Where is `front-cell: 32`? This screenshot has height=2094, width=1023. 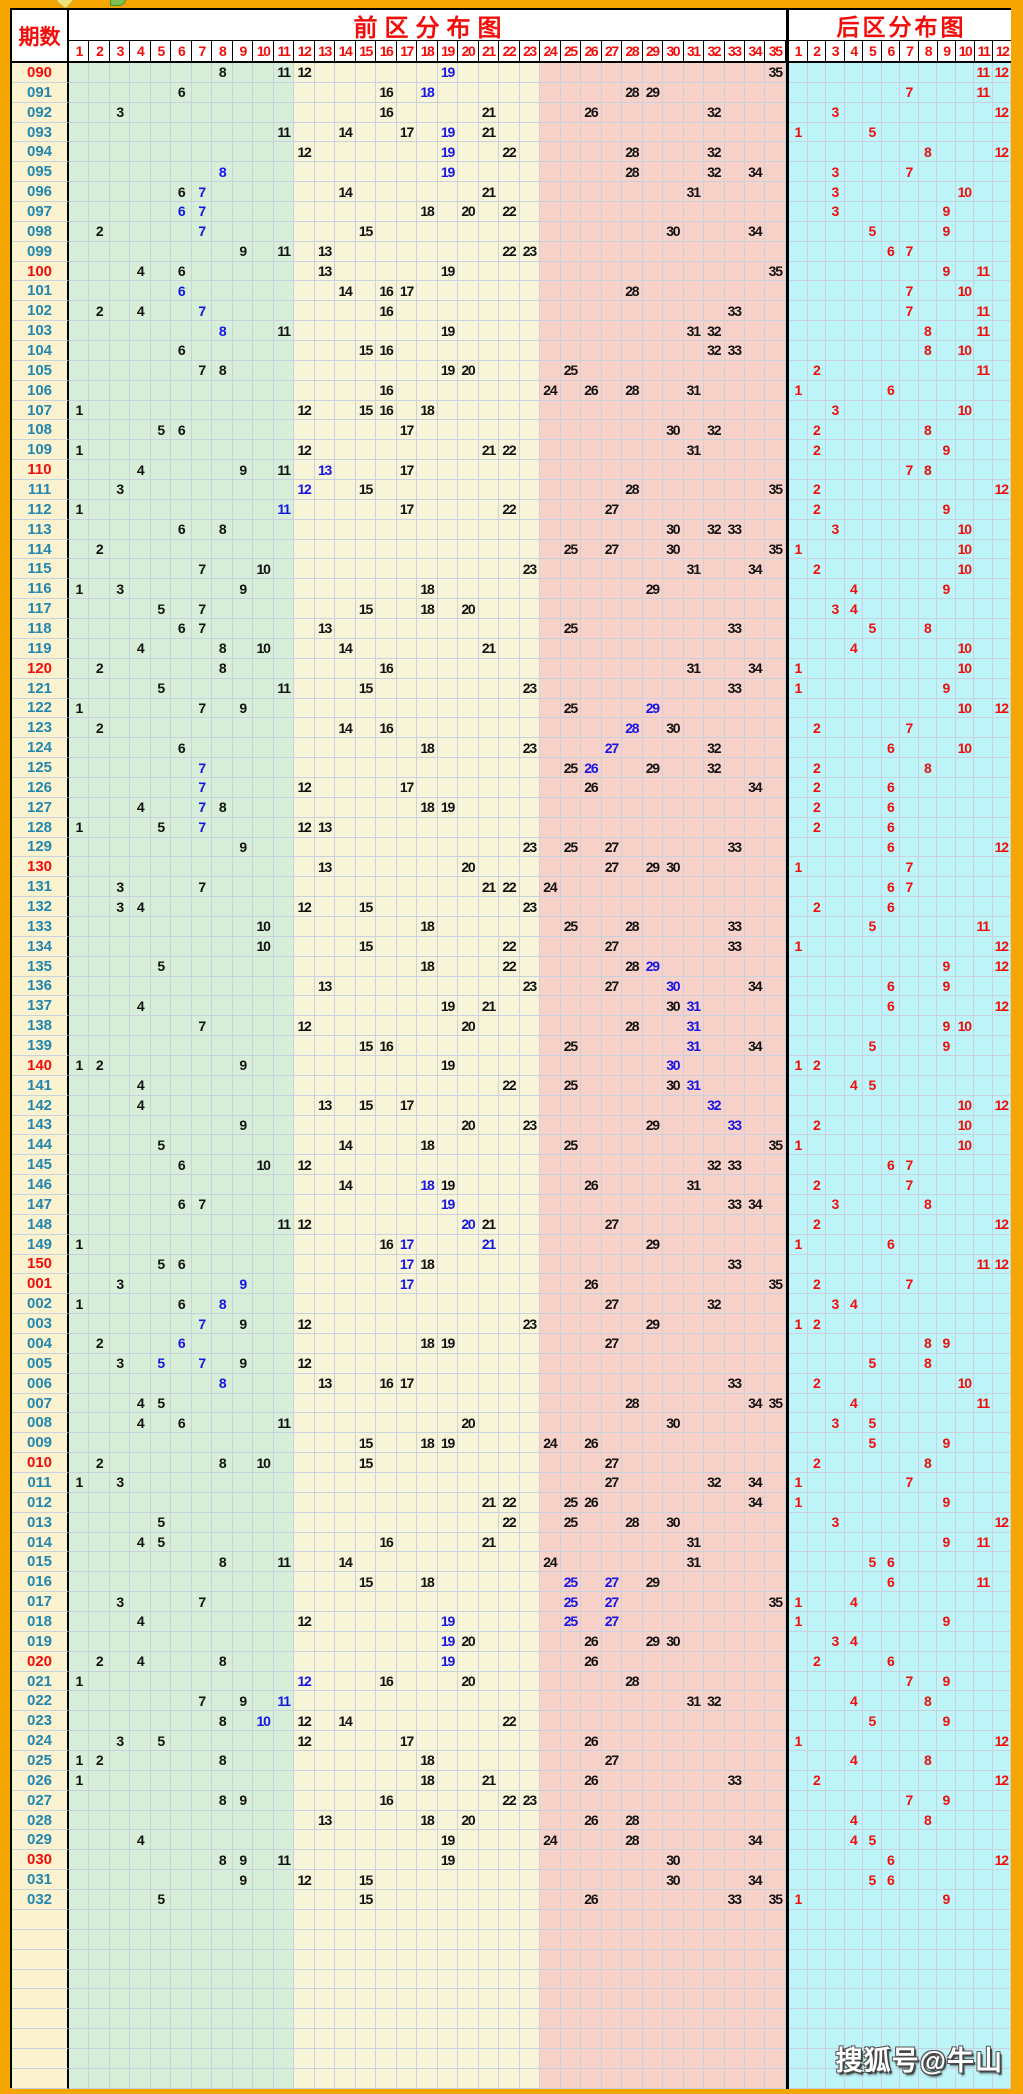
front-cell: 32 is located at coordinates (714, 748).